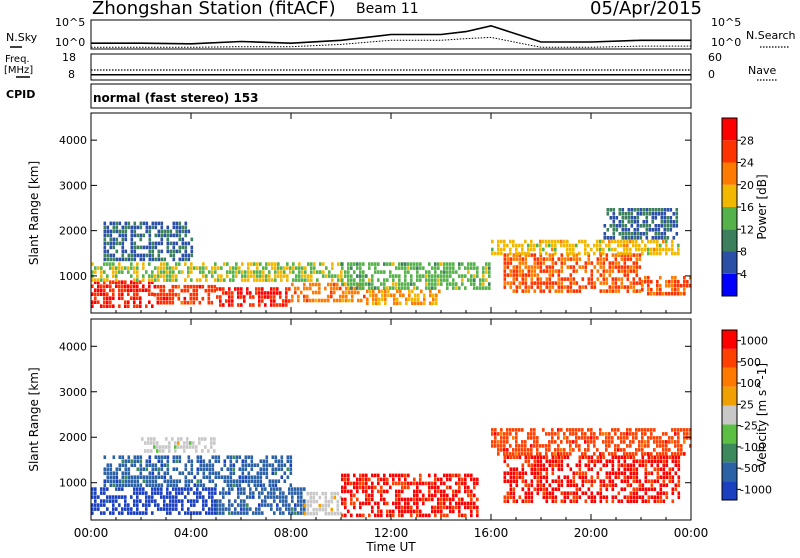  Describe the element at coordinates (73, 231) in the screenshot. I see `power-ytick-label: 2000` at that location.